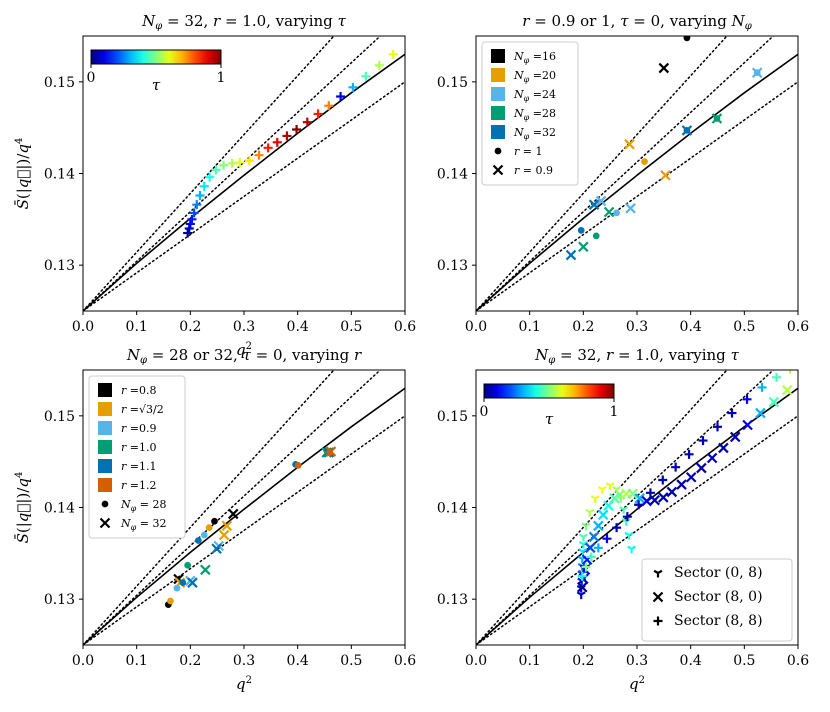 The height and width of the screenshot is (712, 830). I want to click on legend-box, so click(530, 113).